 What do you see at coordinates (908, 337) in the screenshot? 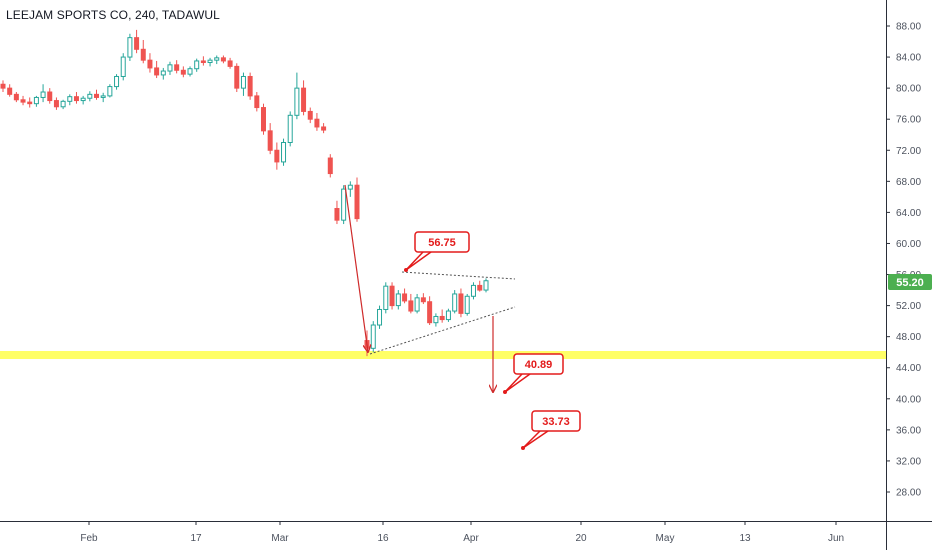
I see `y-tick-label: 48.00` at bounding box center [908, 337].